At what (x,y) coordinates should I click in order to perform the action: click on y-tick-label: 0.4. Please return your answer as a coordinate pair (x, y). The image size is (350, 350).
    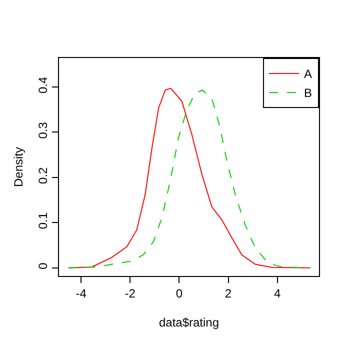
    Looking at the image, I should click on (43, 85).